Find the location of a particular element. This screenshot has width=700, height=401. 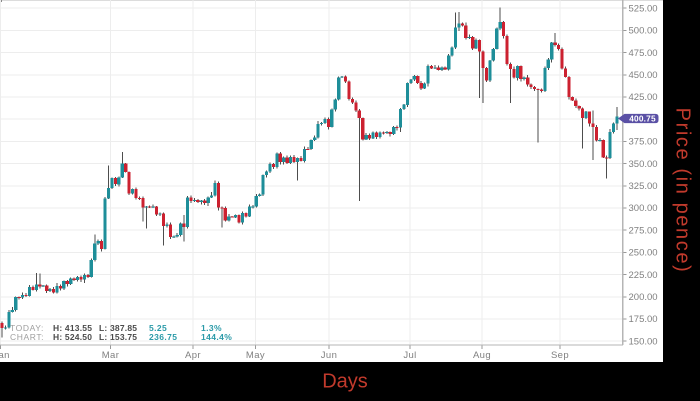

svg-text: Price (in pence) is located at coordinates (683, 191).